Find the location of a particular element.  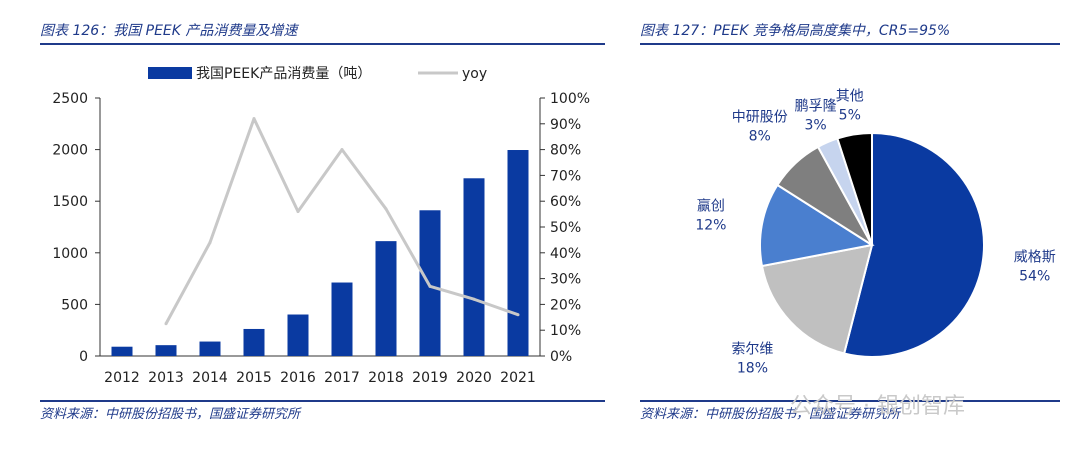

x-tick-label: 2020 is located at coordinates (474, 378).